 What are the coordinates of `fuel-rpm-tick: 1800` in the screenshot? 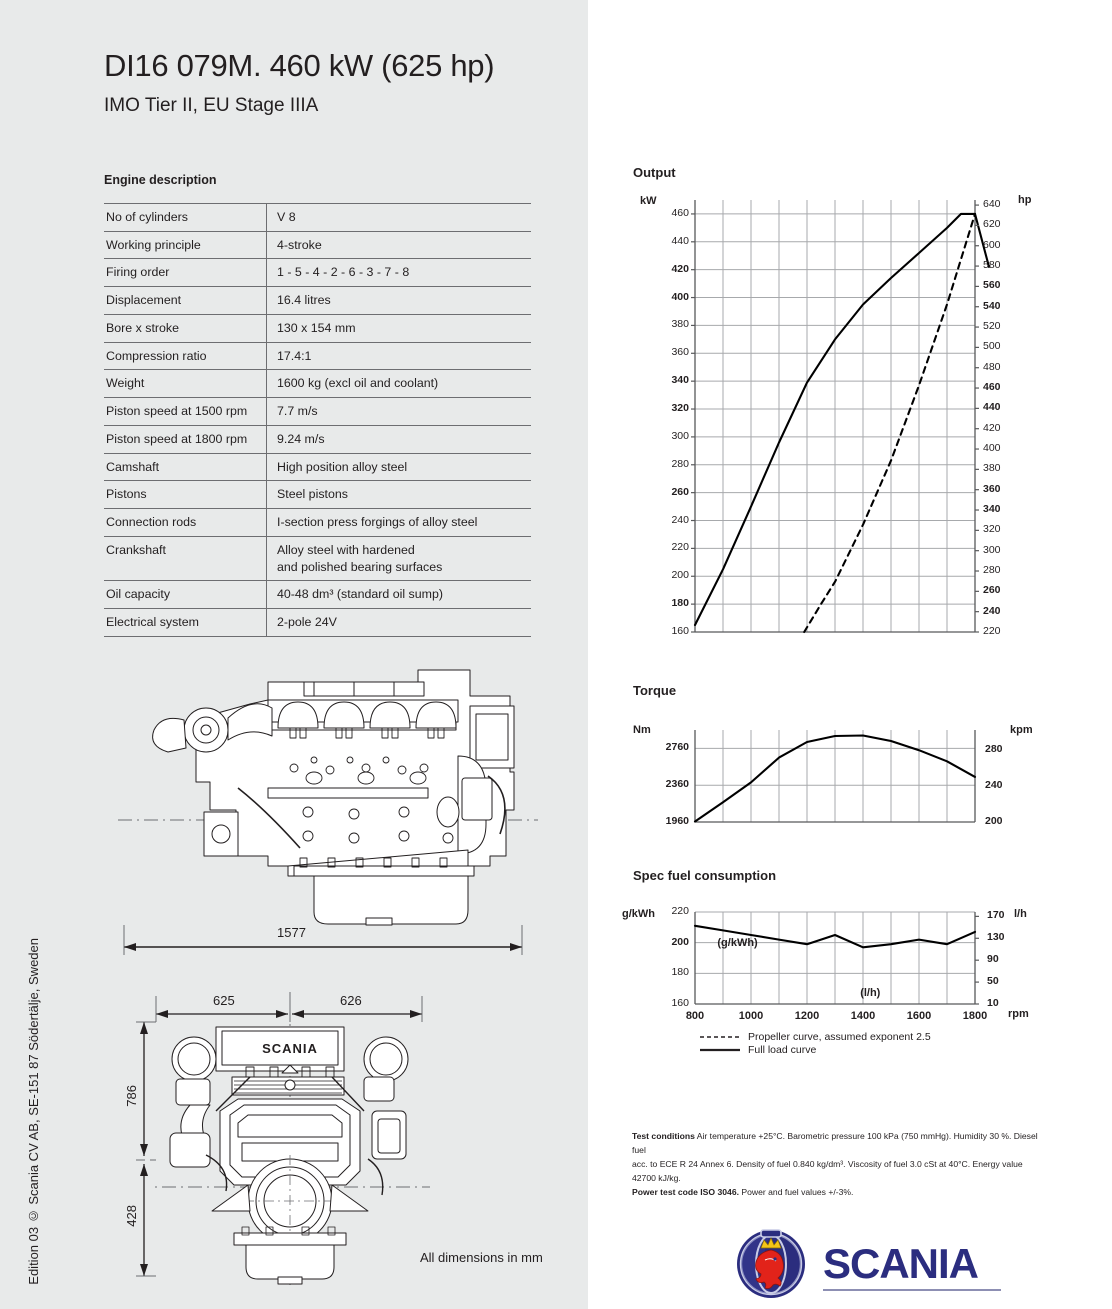 It's located at (975, 1016).